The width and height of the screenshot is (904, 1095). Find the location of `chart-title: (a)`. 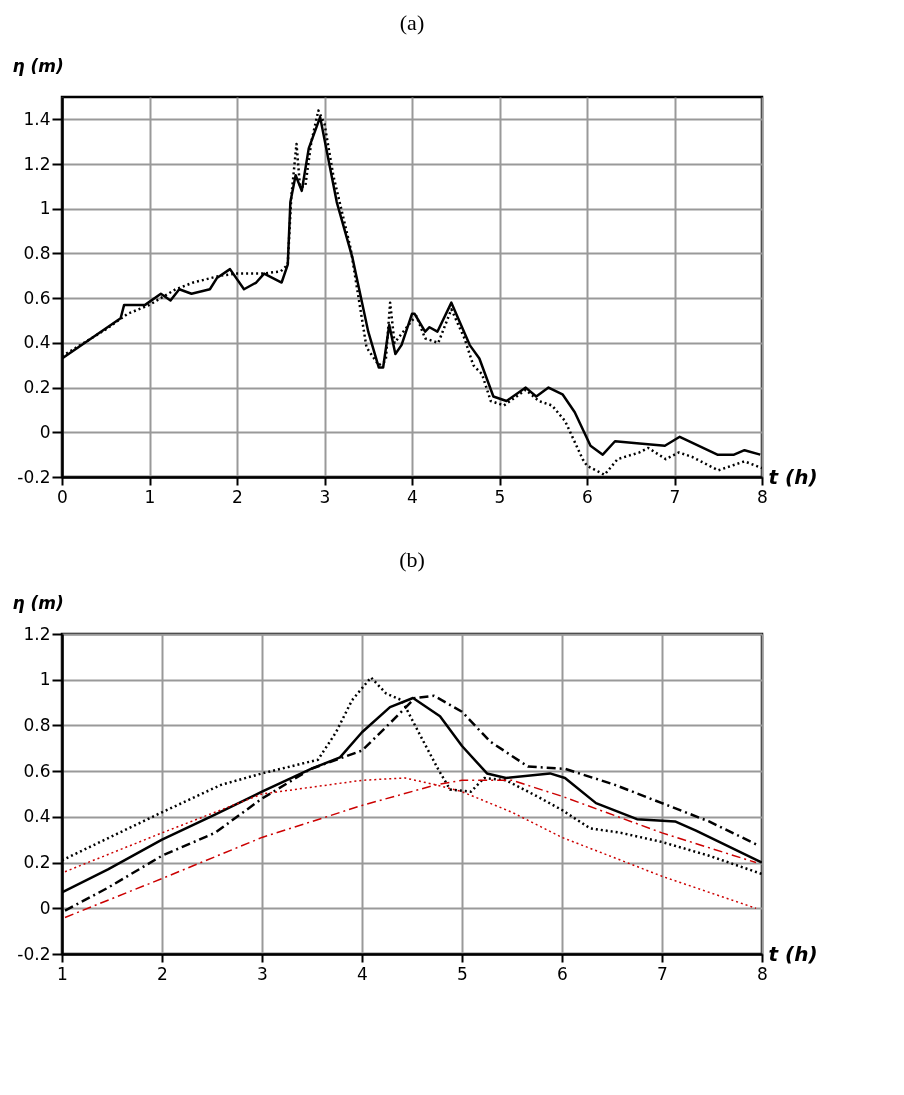

chart-title: (a) is located at coordinates (412, 22).